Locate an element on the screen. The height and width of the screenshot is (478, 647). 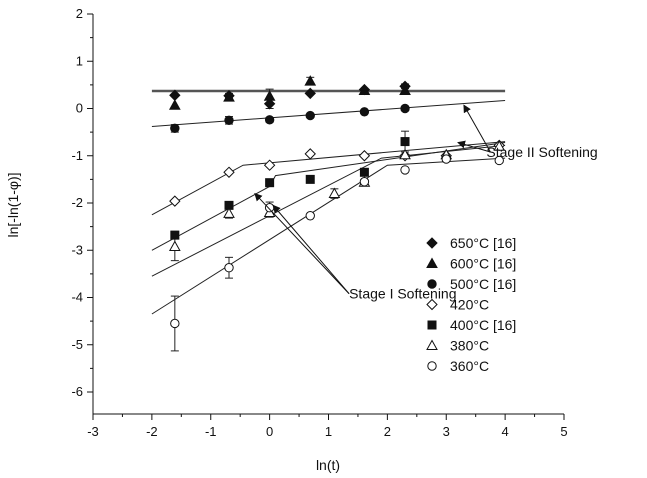
y-tick-label: -1 is located at coordinates (77, 155).